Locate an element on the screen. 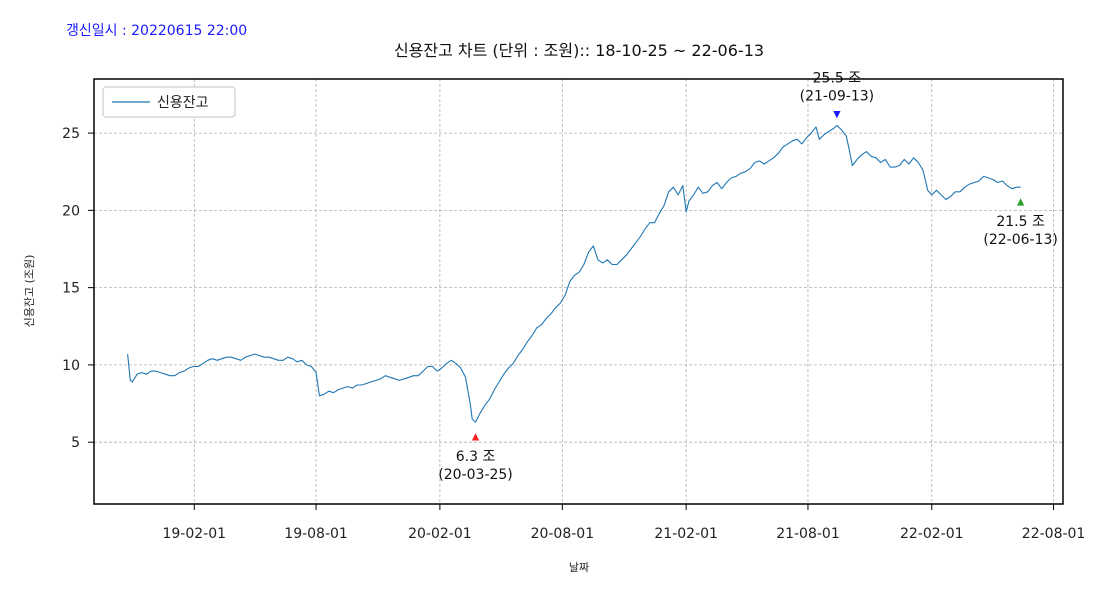  annotation-date: (22-06-13) is located at coordinates (1020, 240).